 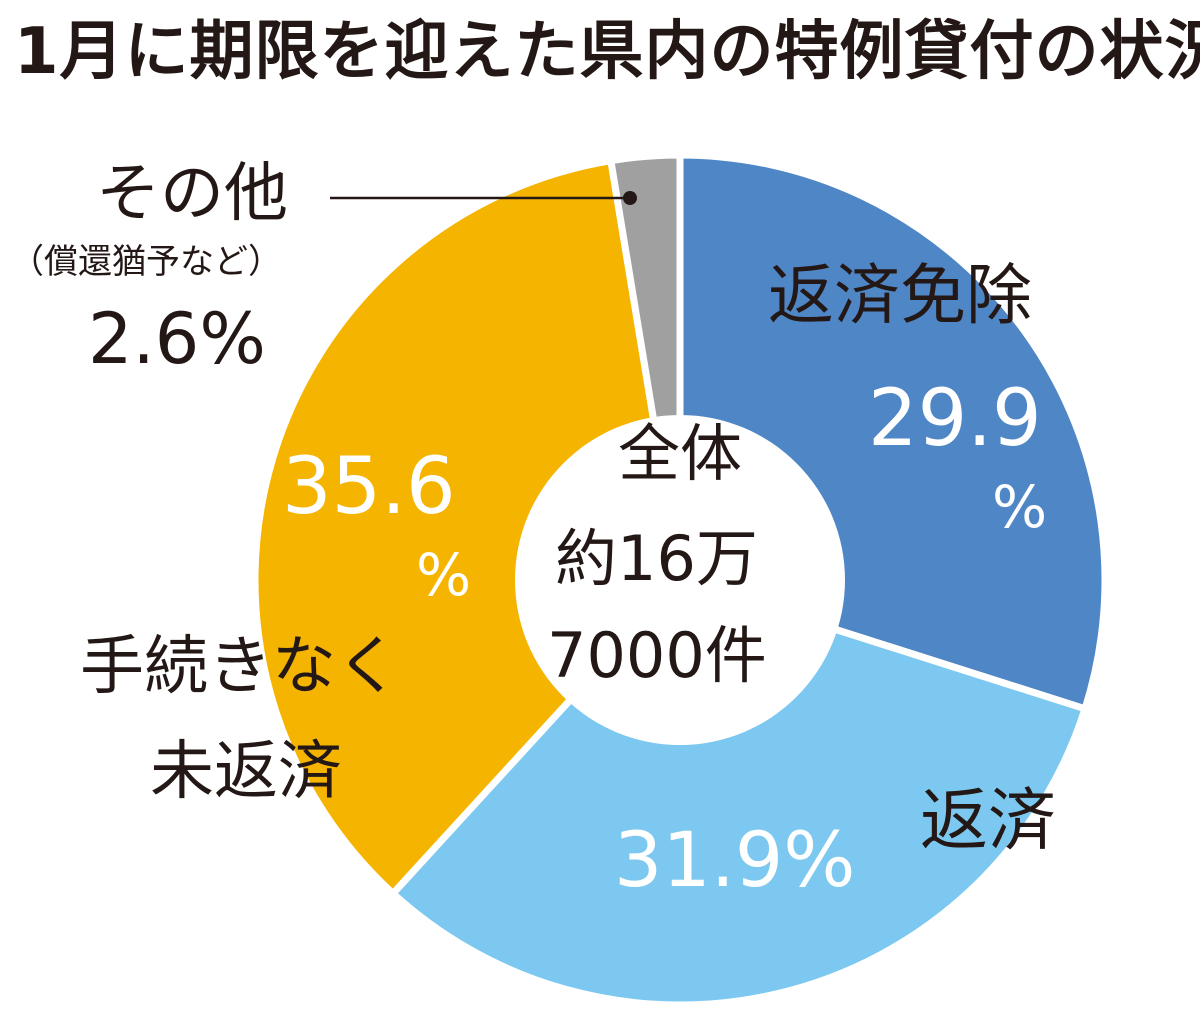 I want to click on slice-label-repaid: 返済, so click(x=988, y=821).